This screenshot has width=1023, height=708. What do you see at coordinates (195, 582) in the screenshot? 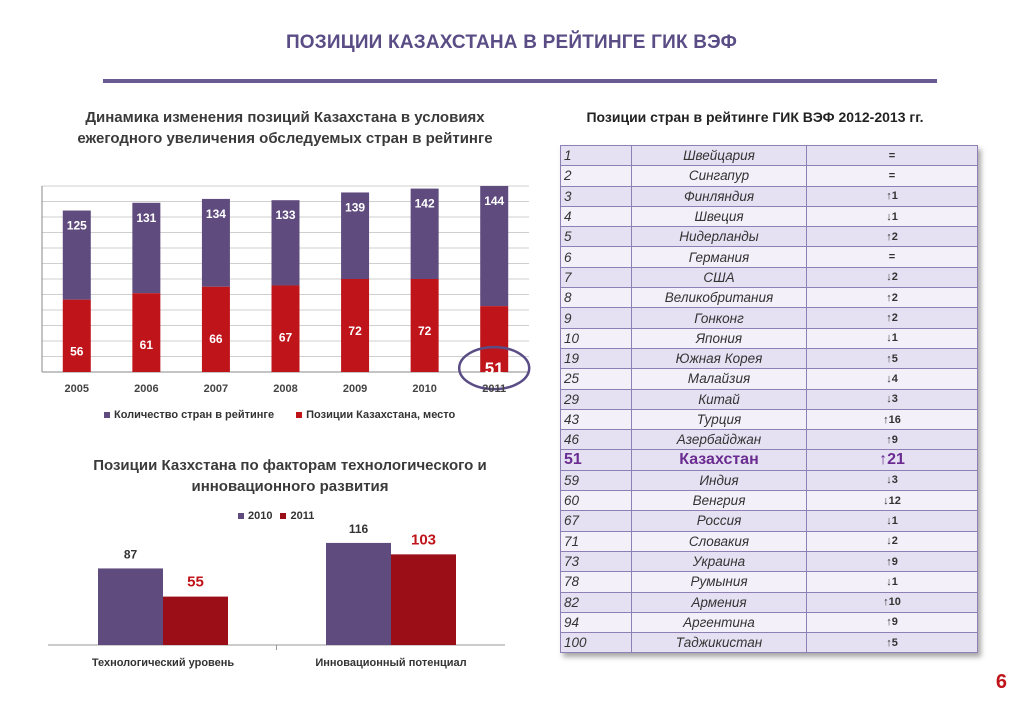
I see `data-label-2011: 55` at bounding box center [195, 582].